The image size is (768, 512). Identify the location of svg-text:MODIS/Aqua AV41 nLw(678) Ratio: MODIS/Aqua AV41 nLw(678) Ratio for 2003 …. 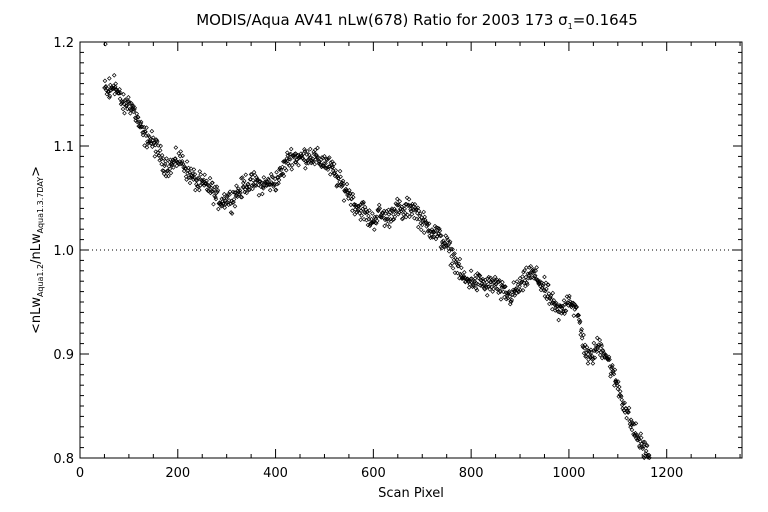
(417, 21).